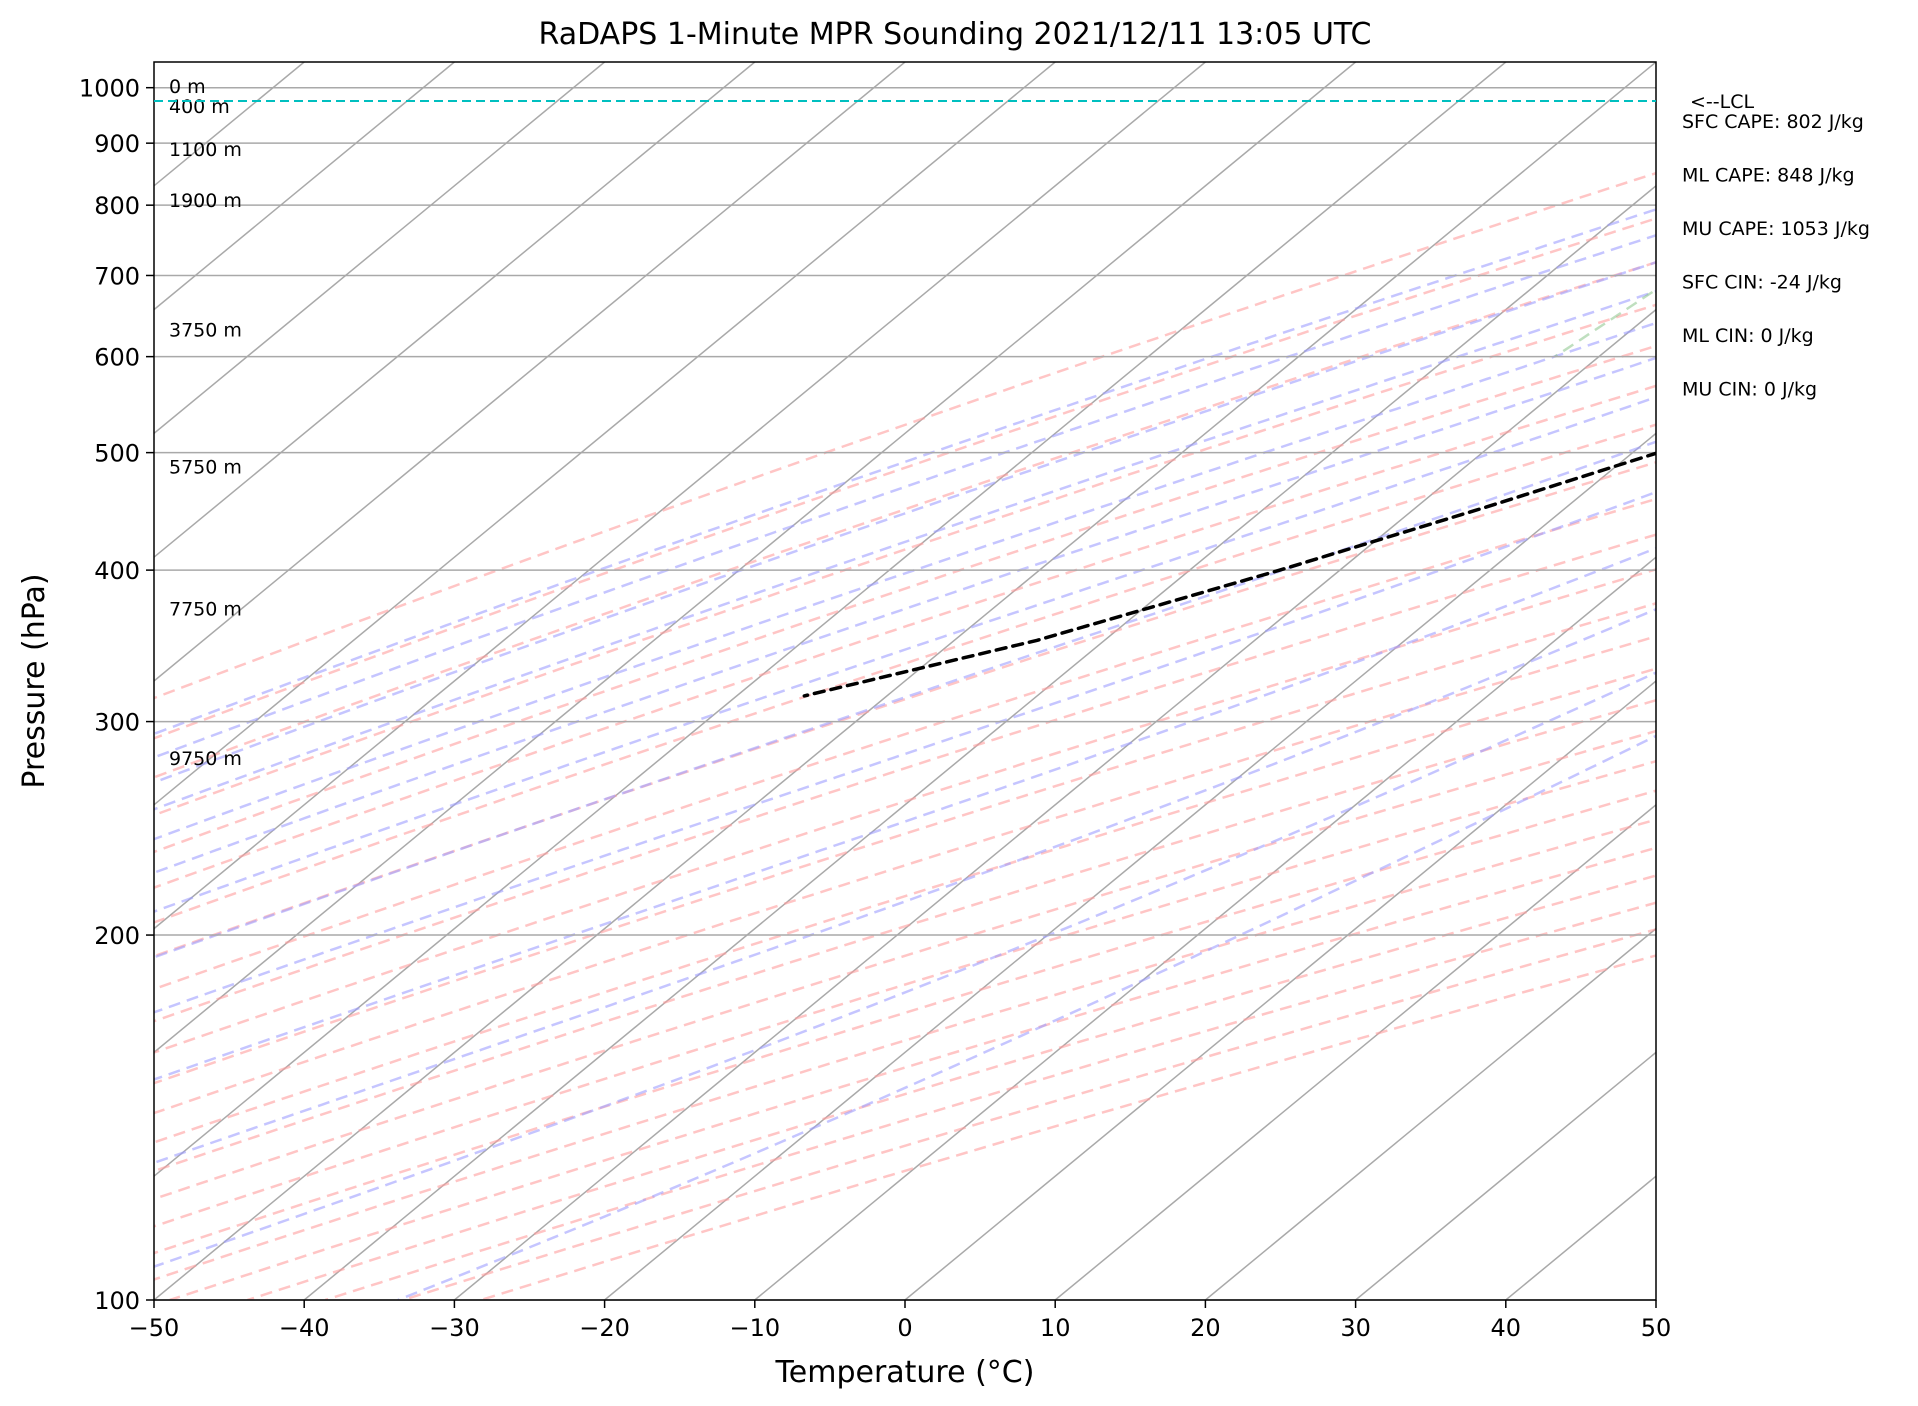 The height and width of the screenshot is (1406, 1918). I want to click on x-tick-label: 0, so click(904, 1328).